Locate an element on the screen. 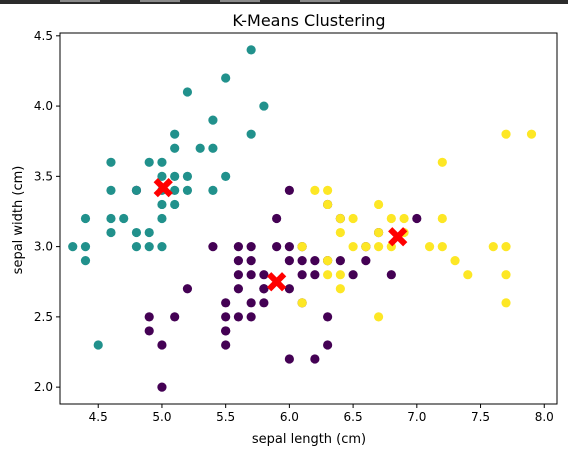 Image resolution: width=568 pixels, height=450 pixels. x-axis-ticks: 4.5 5.0 5.5 6.0 6.5 7.0 7.5 8.0 is located at coordinates (321, 414).